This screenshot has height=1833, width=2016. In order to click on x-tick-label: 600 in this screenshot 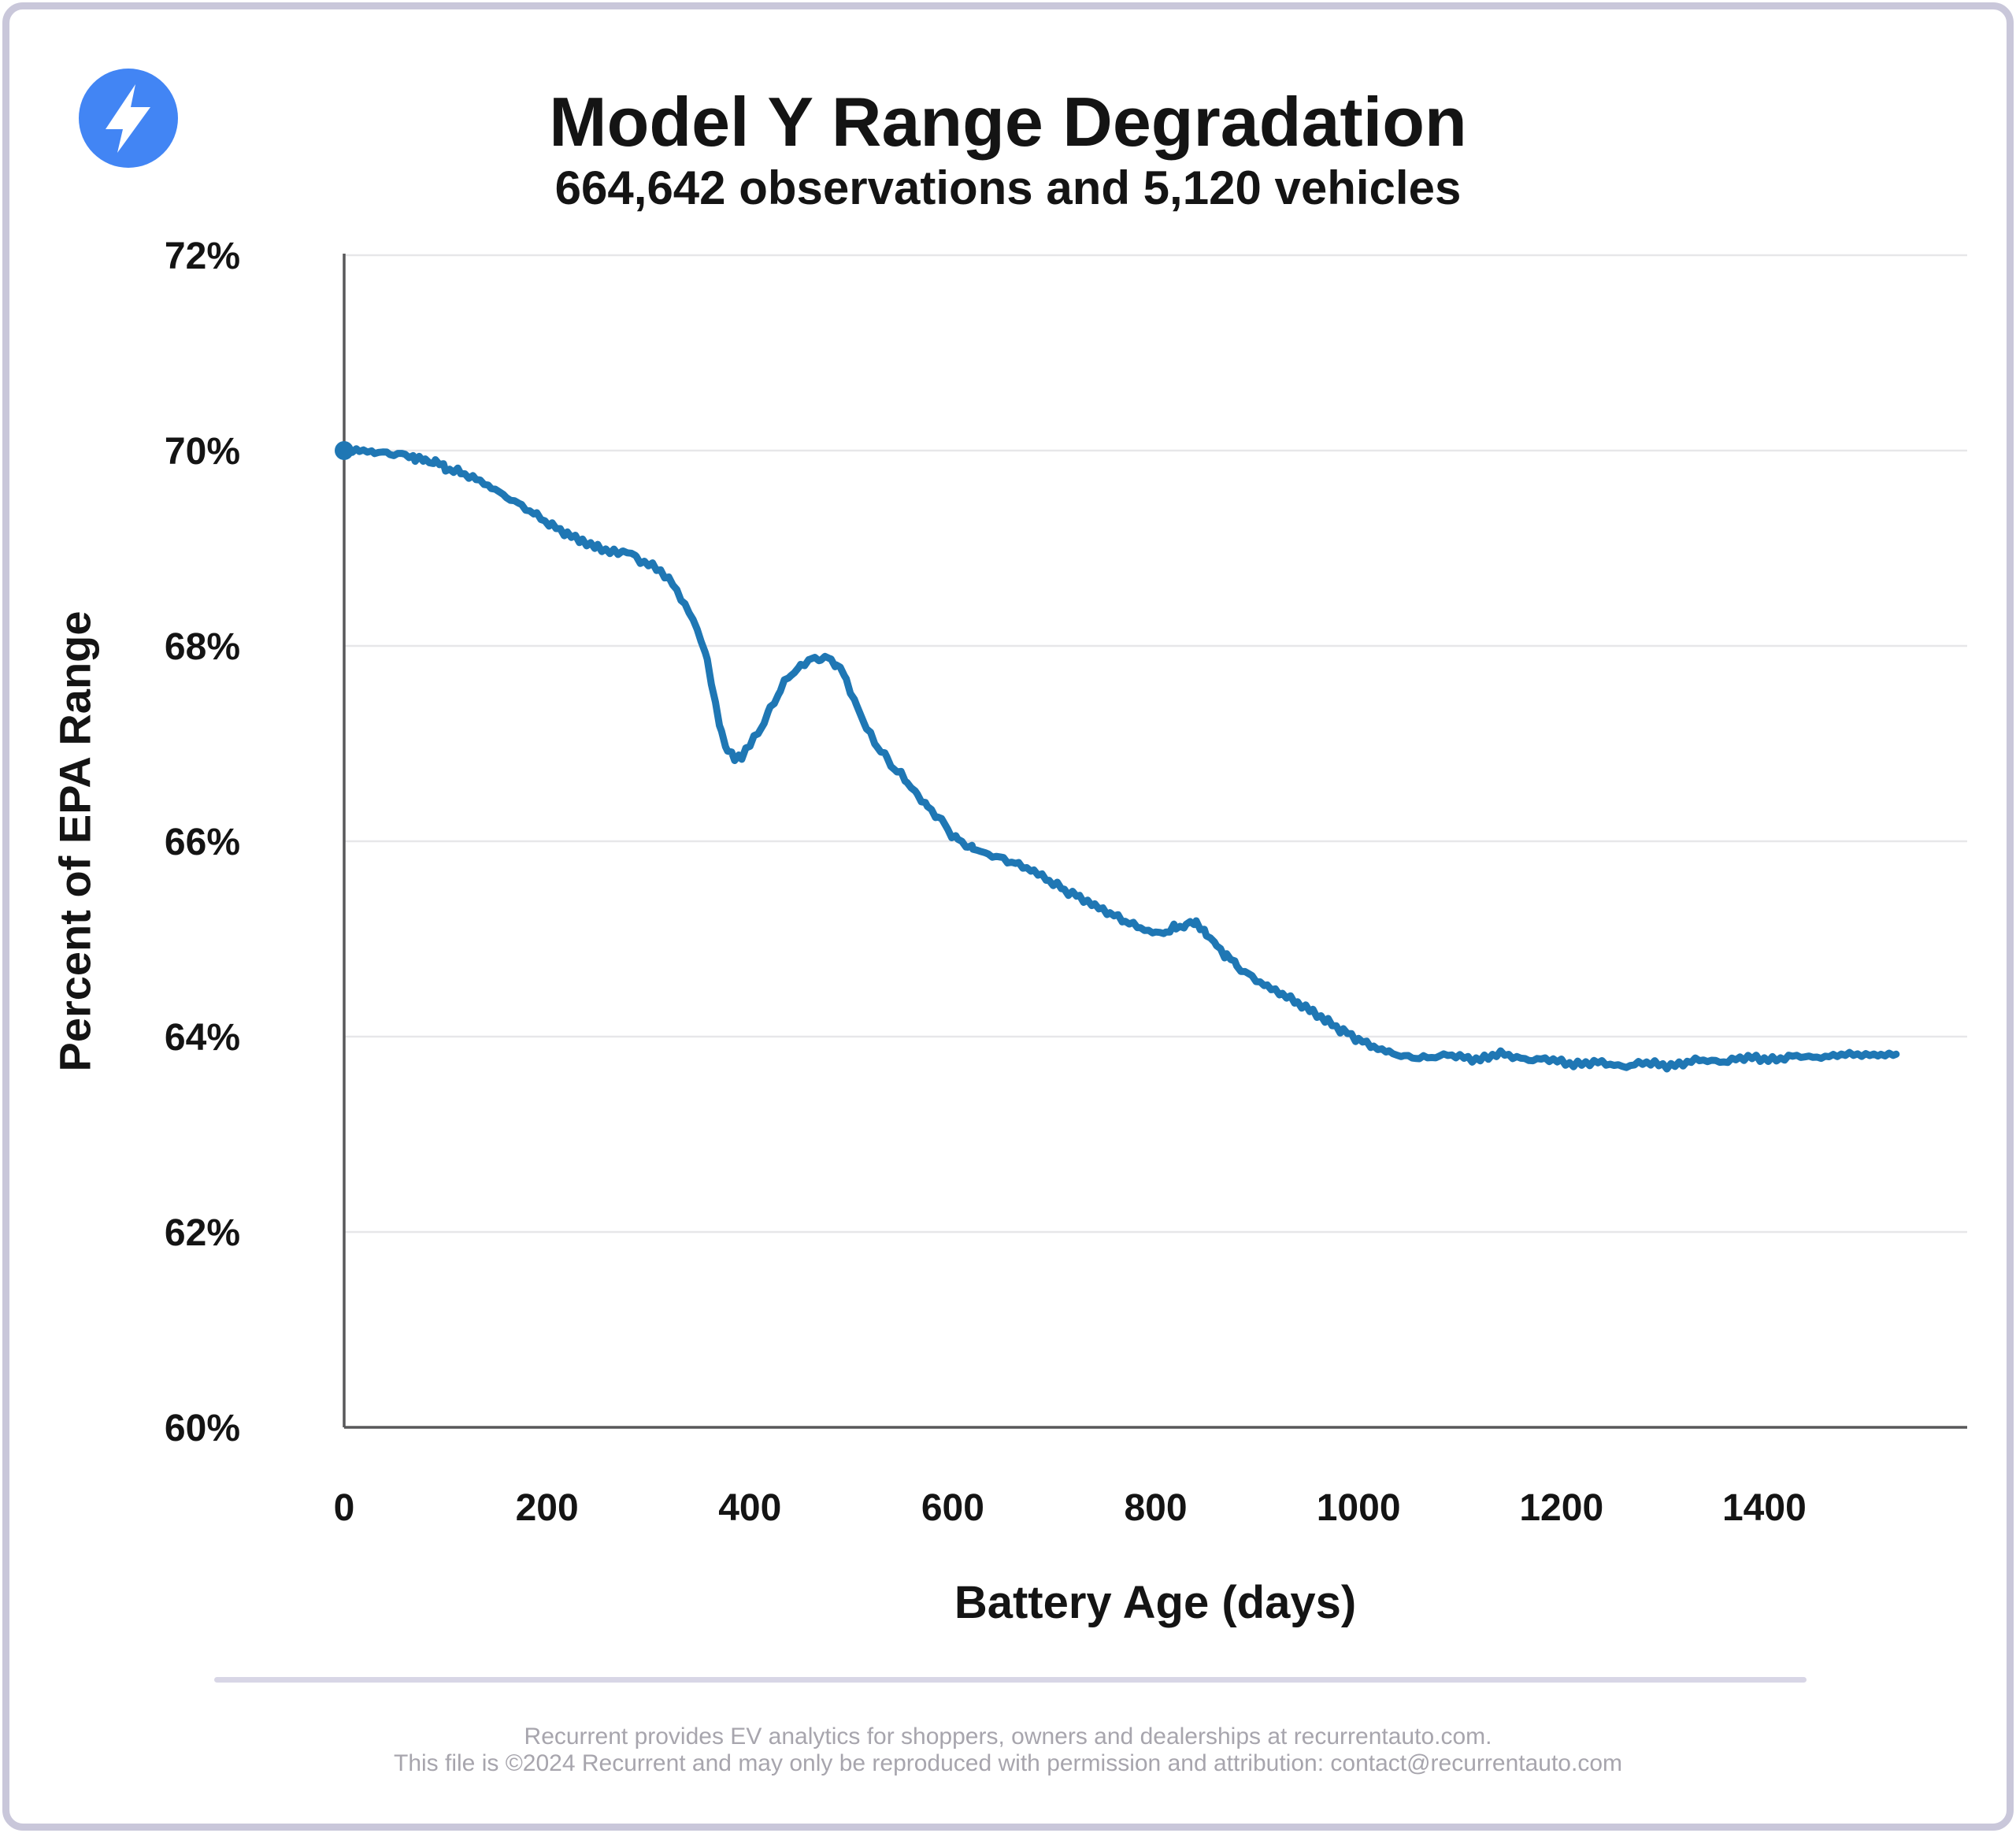, I will do `click(952, 1508)`.